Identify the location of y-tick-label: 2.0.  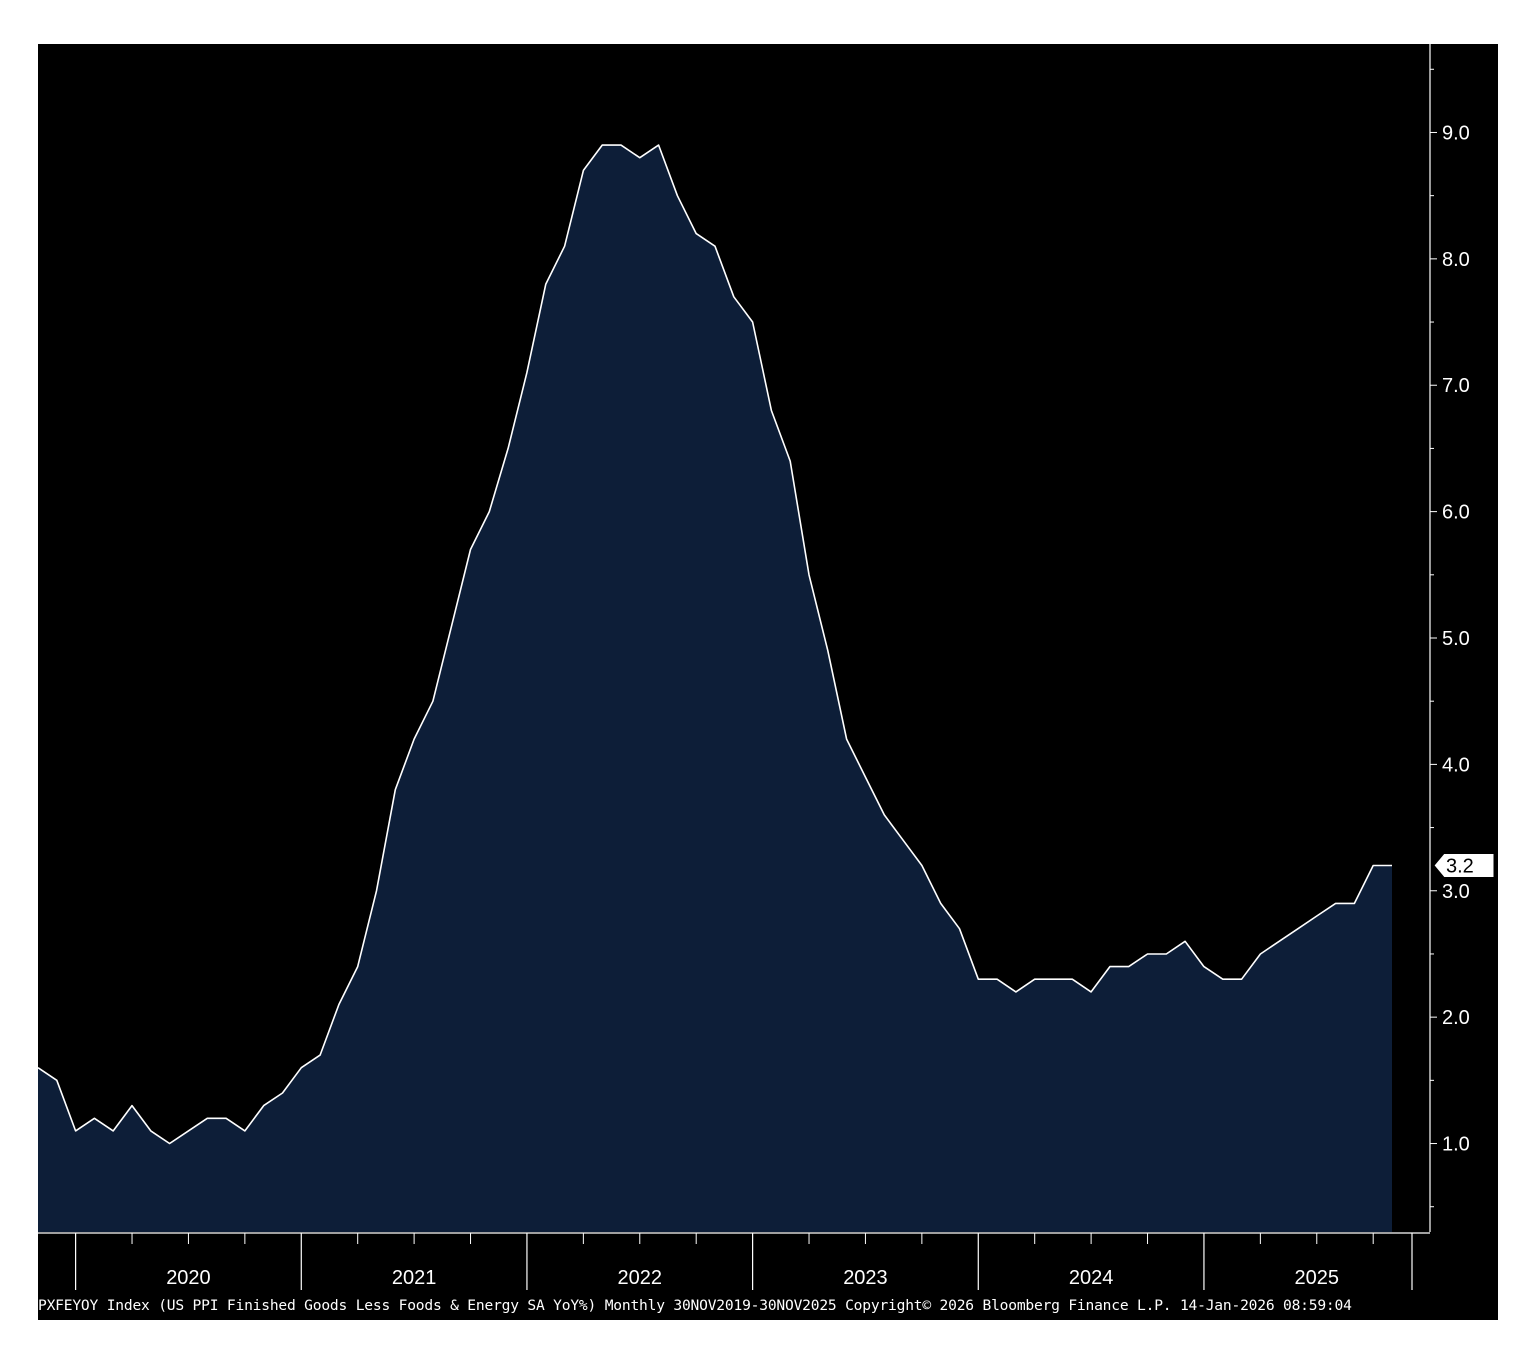
(1456, 1018).